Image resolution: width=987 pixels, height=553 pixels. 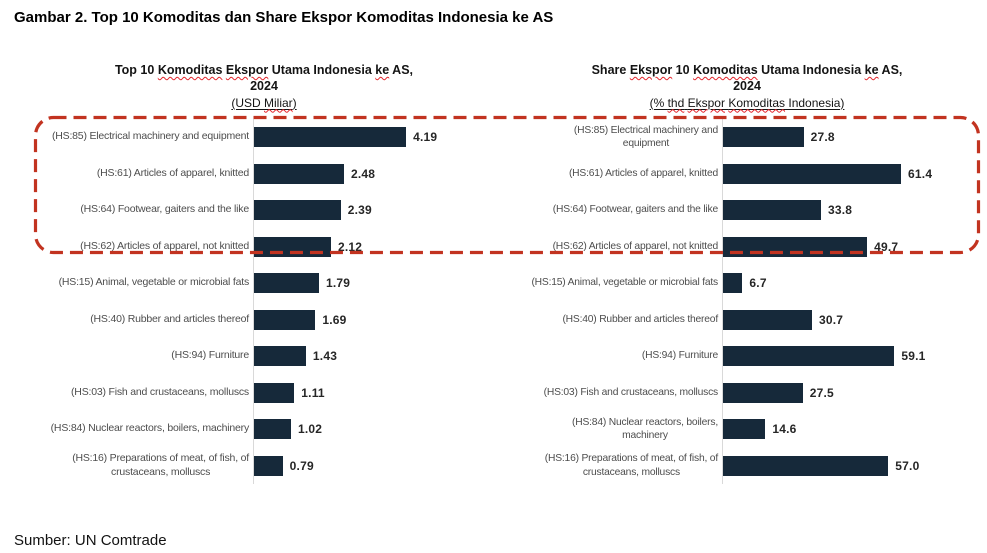 I want to click on category-label: (HS:61) Articles of apparel, knitted, so click(x=619, y=174).